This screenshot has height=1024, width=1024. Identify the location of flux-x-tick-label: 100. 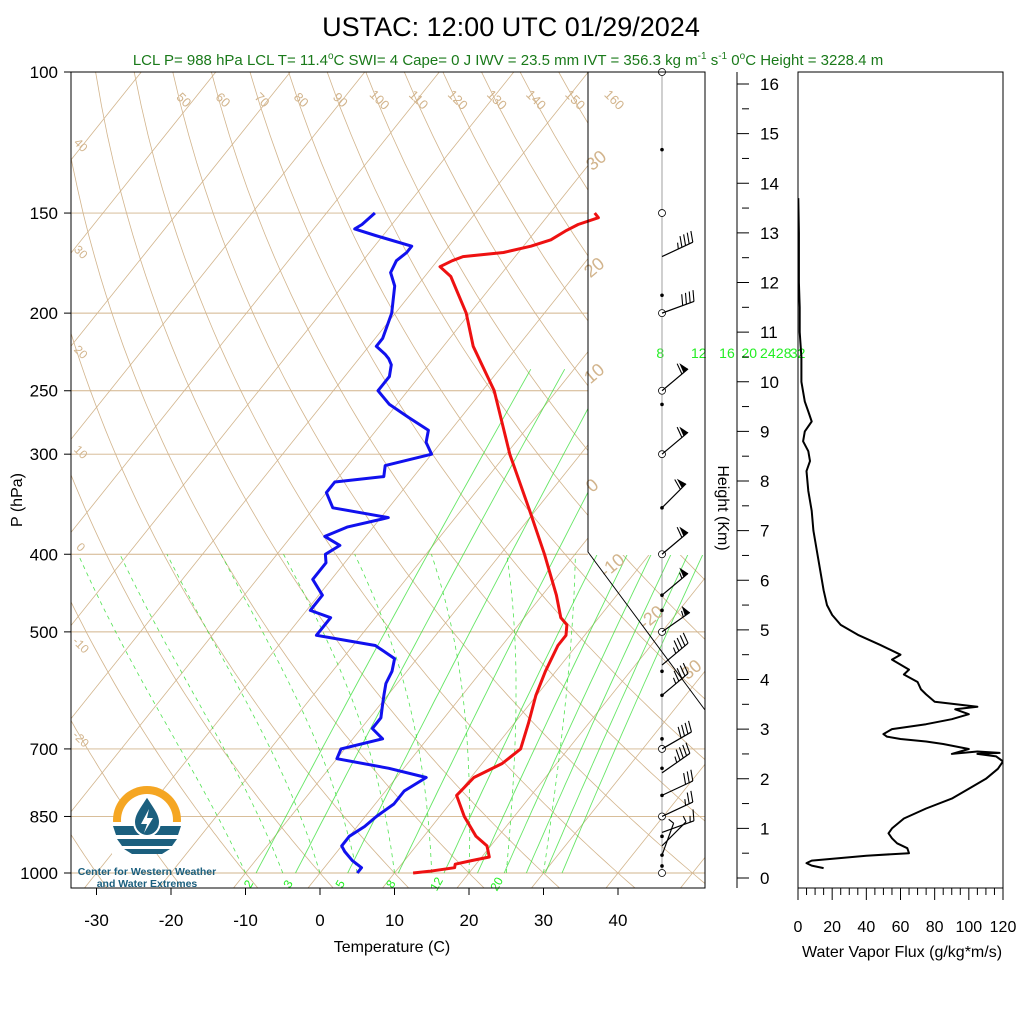
(968, 927).